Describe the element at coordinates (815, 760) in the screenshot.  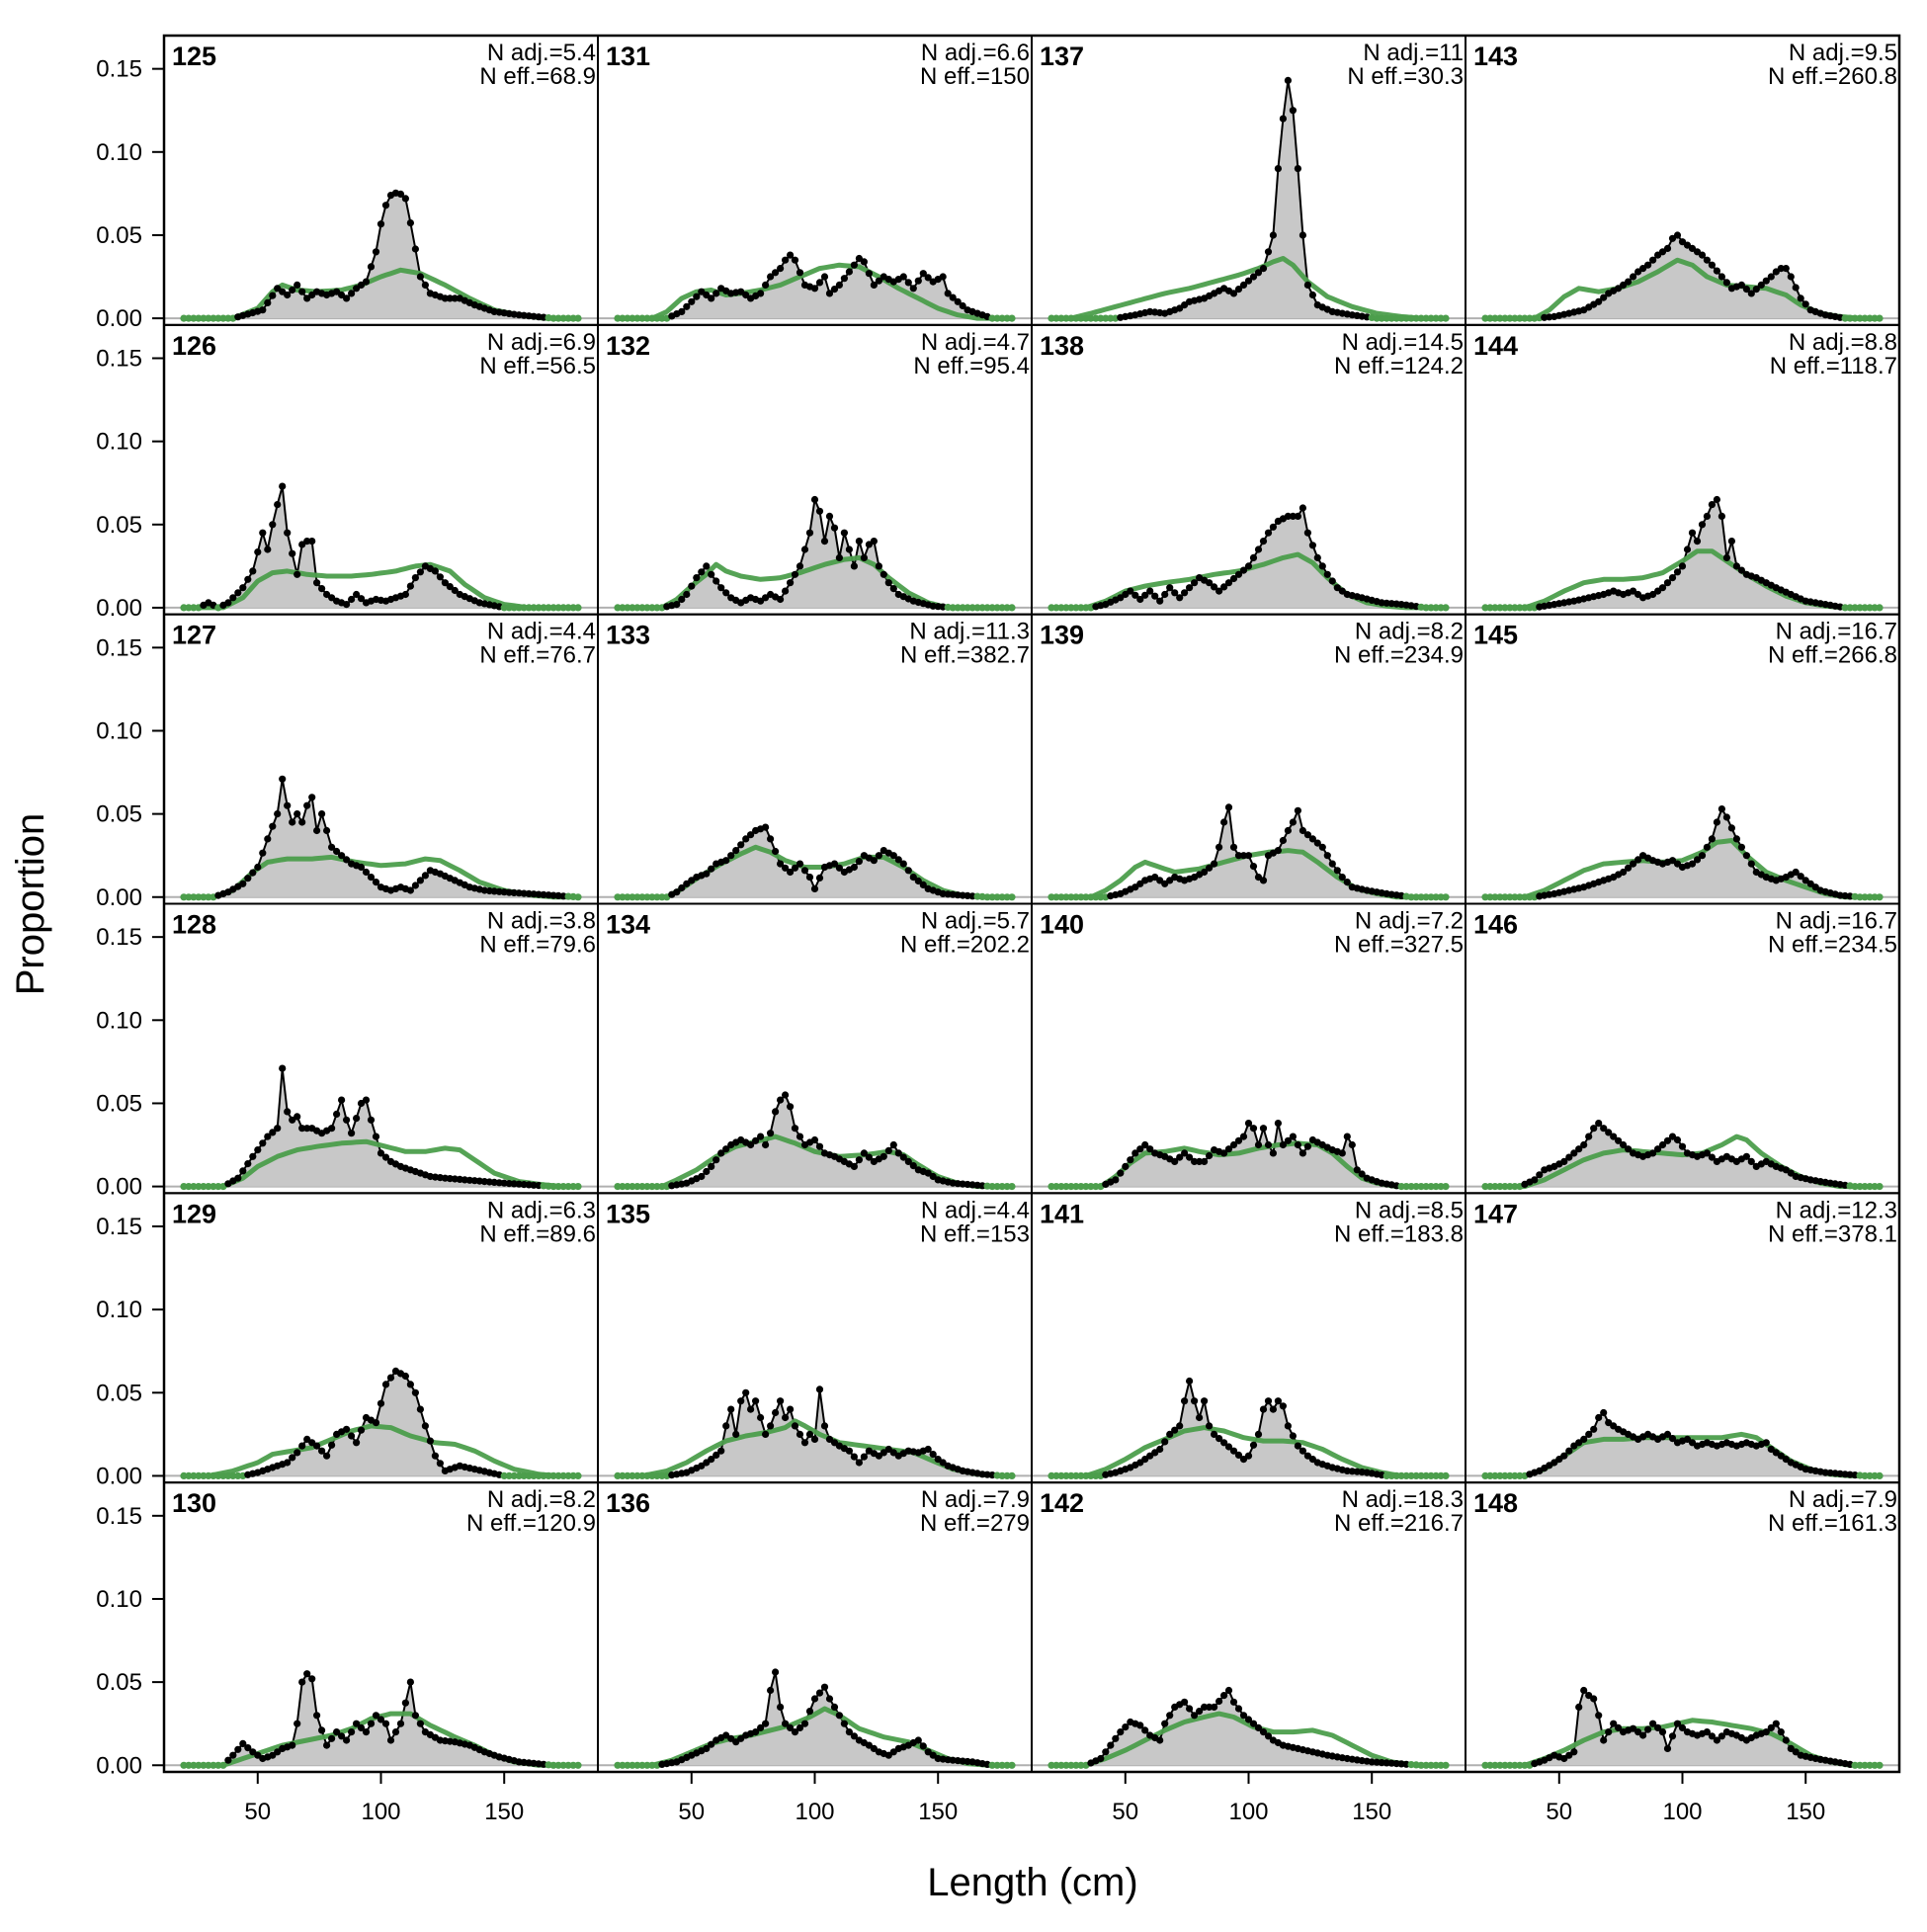
I see `panel-133: 133 N adj.=11.3N eff.=382.7` at that location.